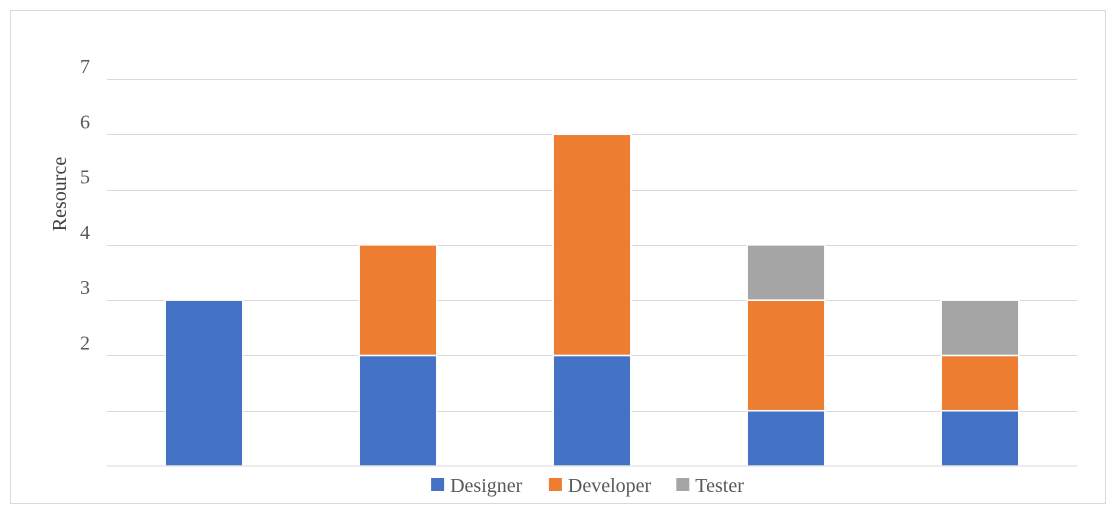 This screenshot has height=506, width=1108. What do you see at coordinates (85, 67) in the screenshot?
I see `y-tick-label: 7` at bounding box center [85, 67].